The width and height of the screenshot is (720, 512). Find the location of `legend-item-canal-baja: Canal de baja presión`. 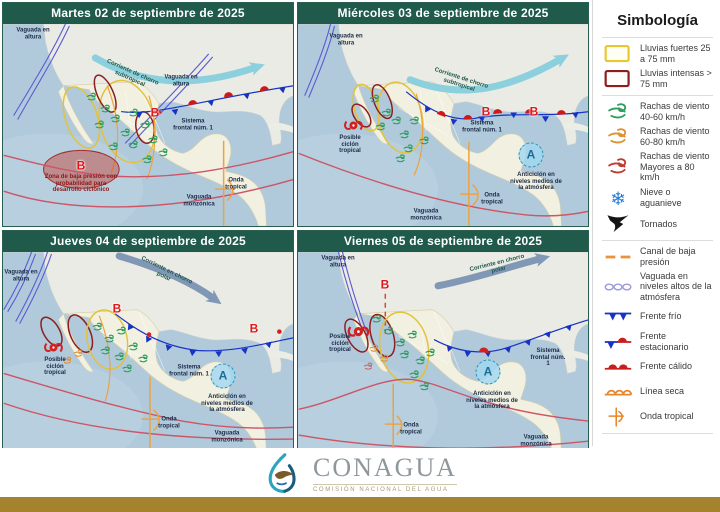

legend-item-canal-baja: Canal de baja presión is located at coordinates (657, 257).